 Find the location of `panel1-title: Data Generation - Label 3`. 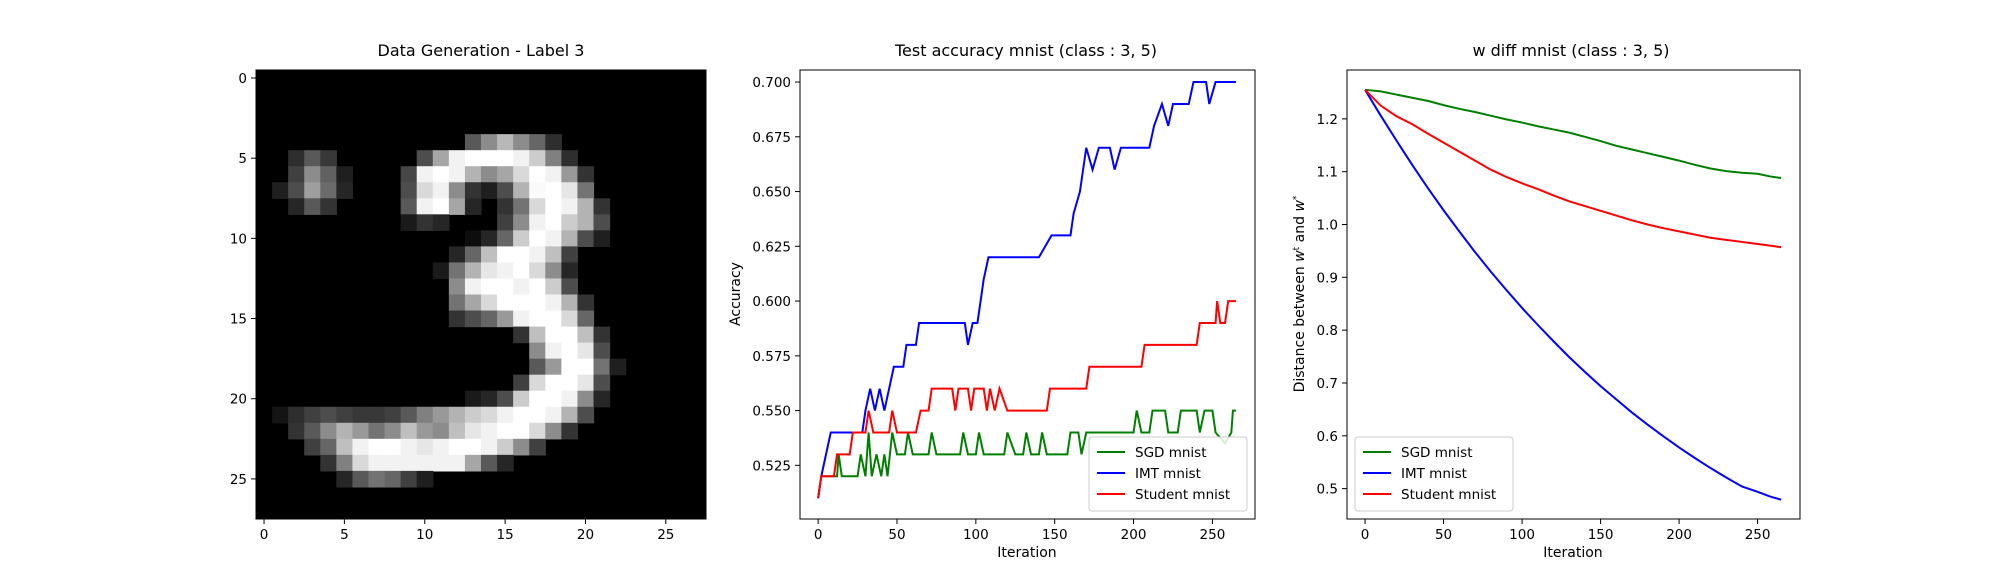

panel1-title: Data Generation - Label 3 is located at coordinates (481, 50).